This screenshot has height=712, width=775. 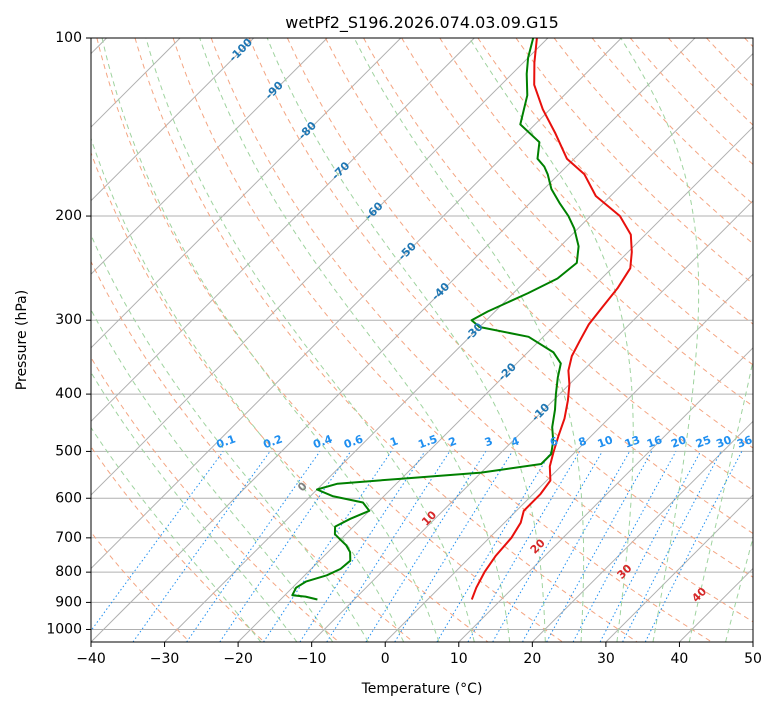 I want to click on y-axis-label: Pressure (hPa), so click(x=22, y=340).